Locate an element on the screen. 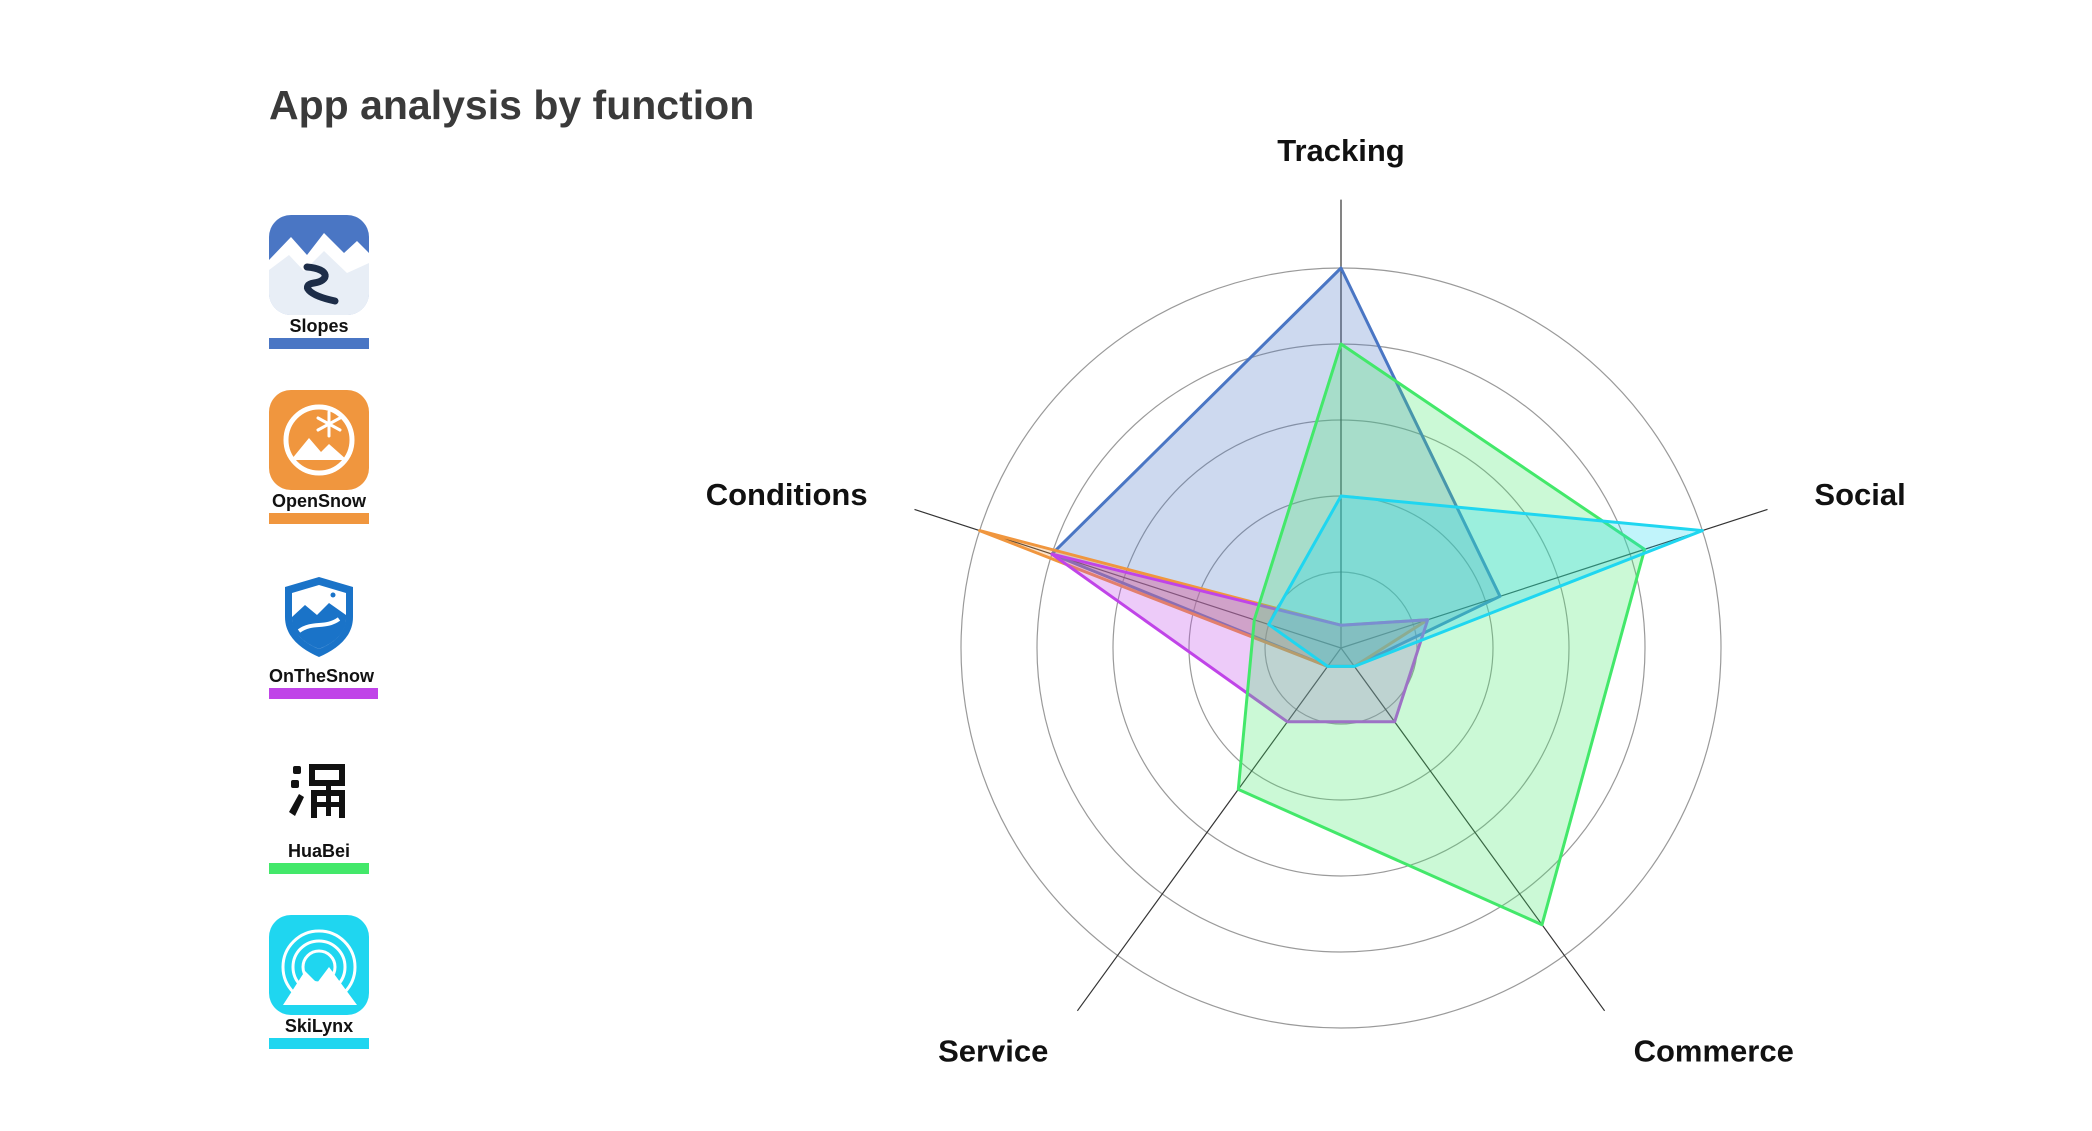  legend-item-huabei: HuaBei is located at coordinates (329, 827).